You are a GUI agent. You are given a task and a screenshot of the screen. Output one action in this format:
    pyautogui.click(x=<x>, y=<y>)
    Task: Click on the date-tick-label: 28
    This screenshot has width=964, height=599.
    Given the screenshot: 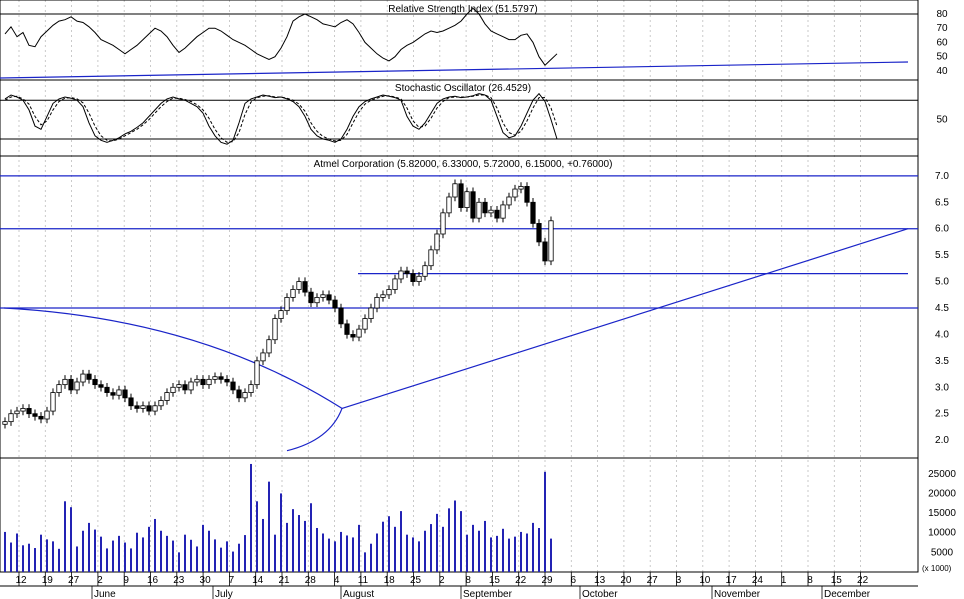 What is the action you would take?
    pyautogui.click(x=311, y=580)
    